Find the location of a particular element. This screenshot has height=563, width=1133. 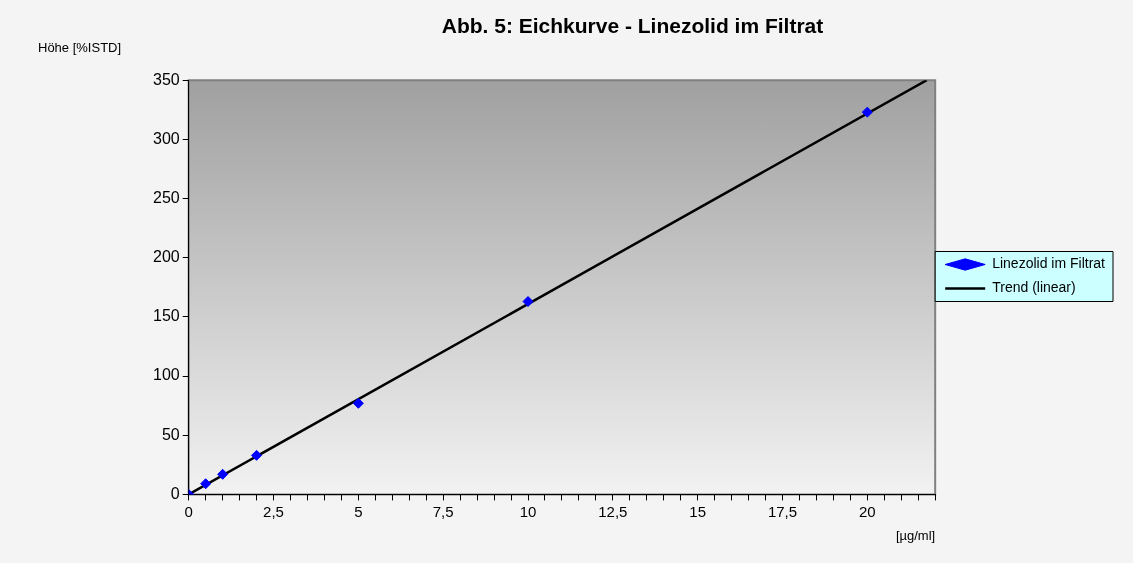

y-tick-label: 0 is located at coordinates (175, 493).